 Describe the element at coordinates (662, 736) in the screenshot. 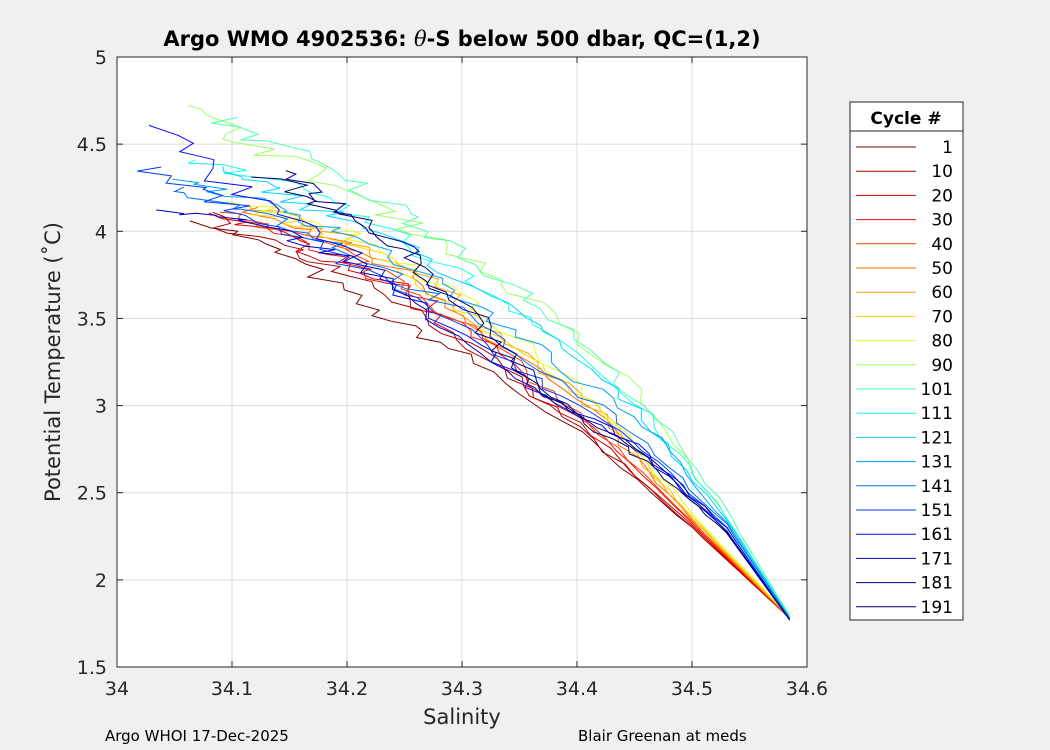

I see `footer-right: Blair Greenan at meds` at that location.